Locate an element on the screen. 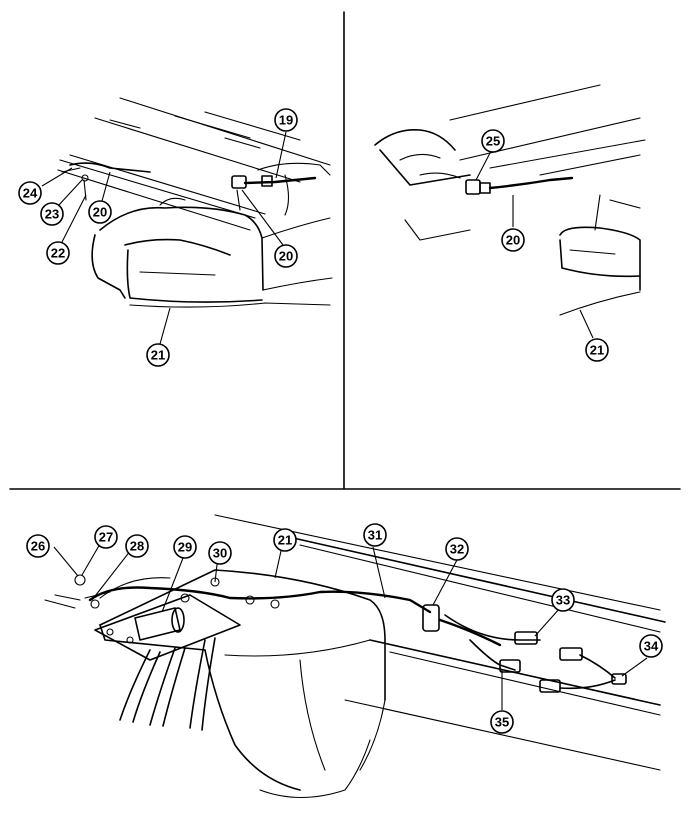 The width and height of the screenshot is (689, 820). callout-34: 34 is located at coordinates (651, 646).